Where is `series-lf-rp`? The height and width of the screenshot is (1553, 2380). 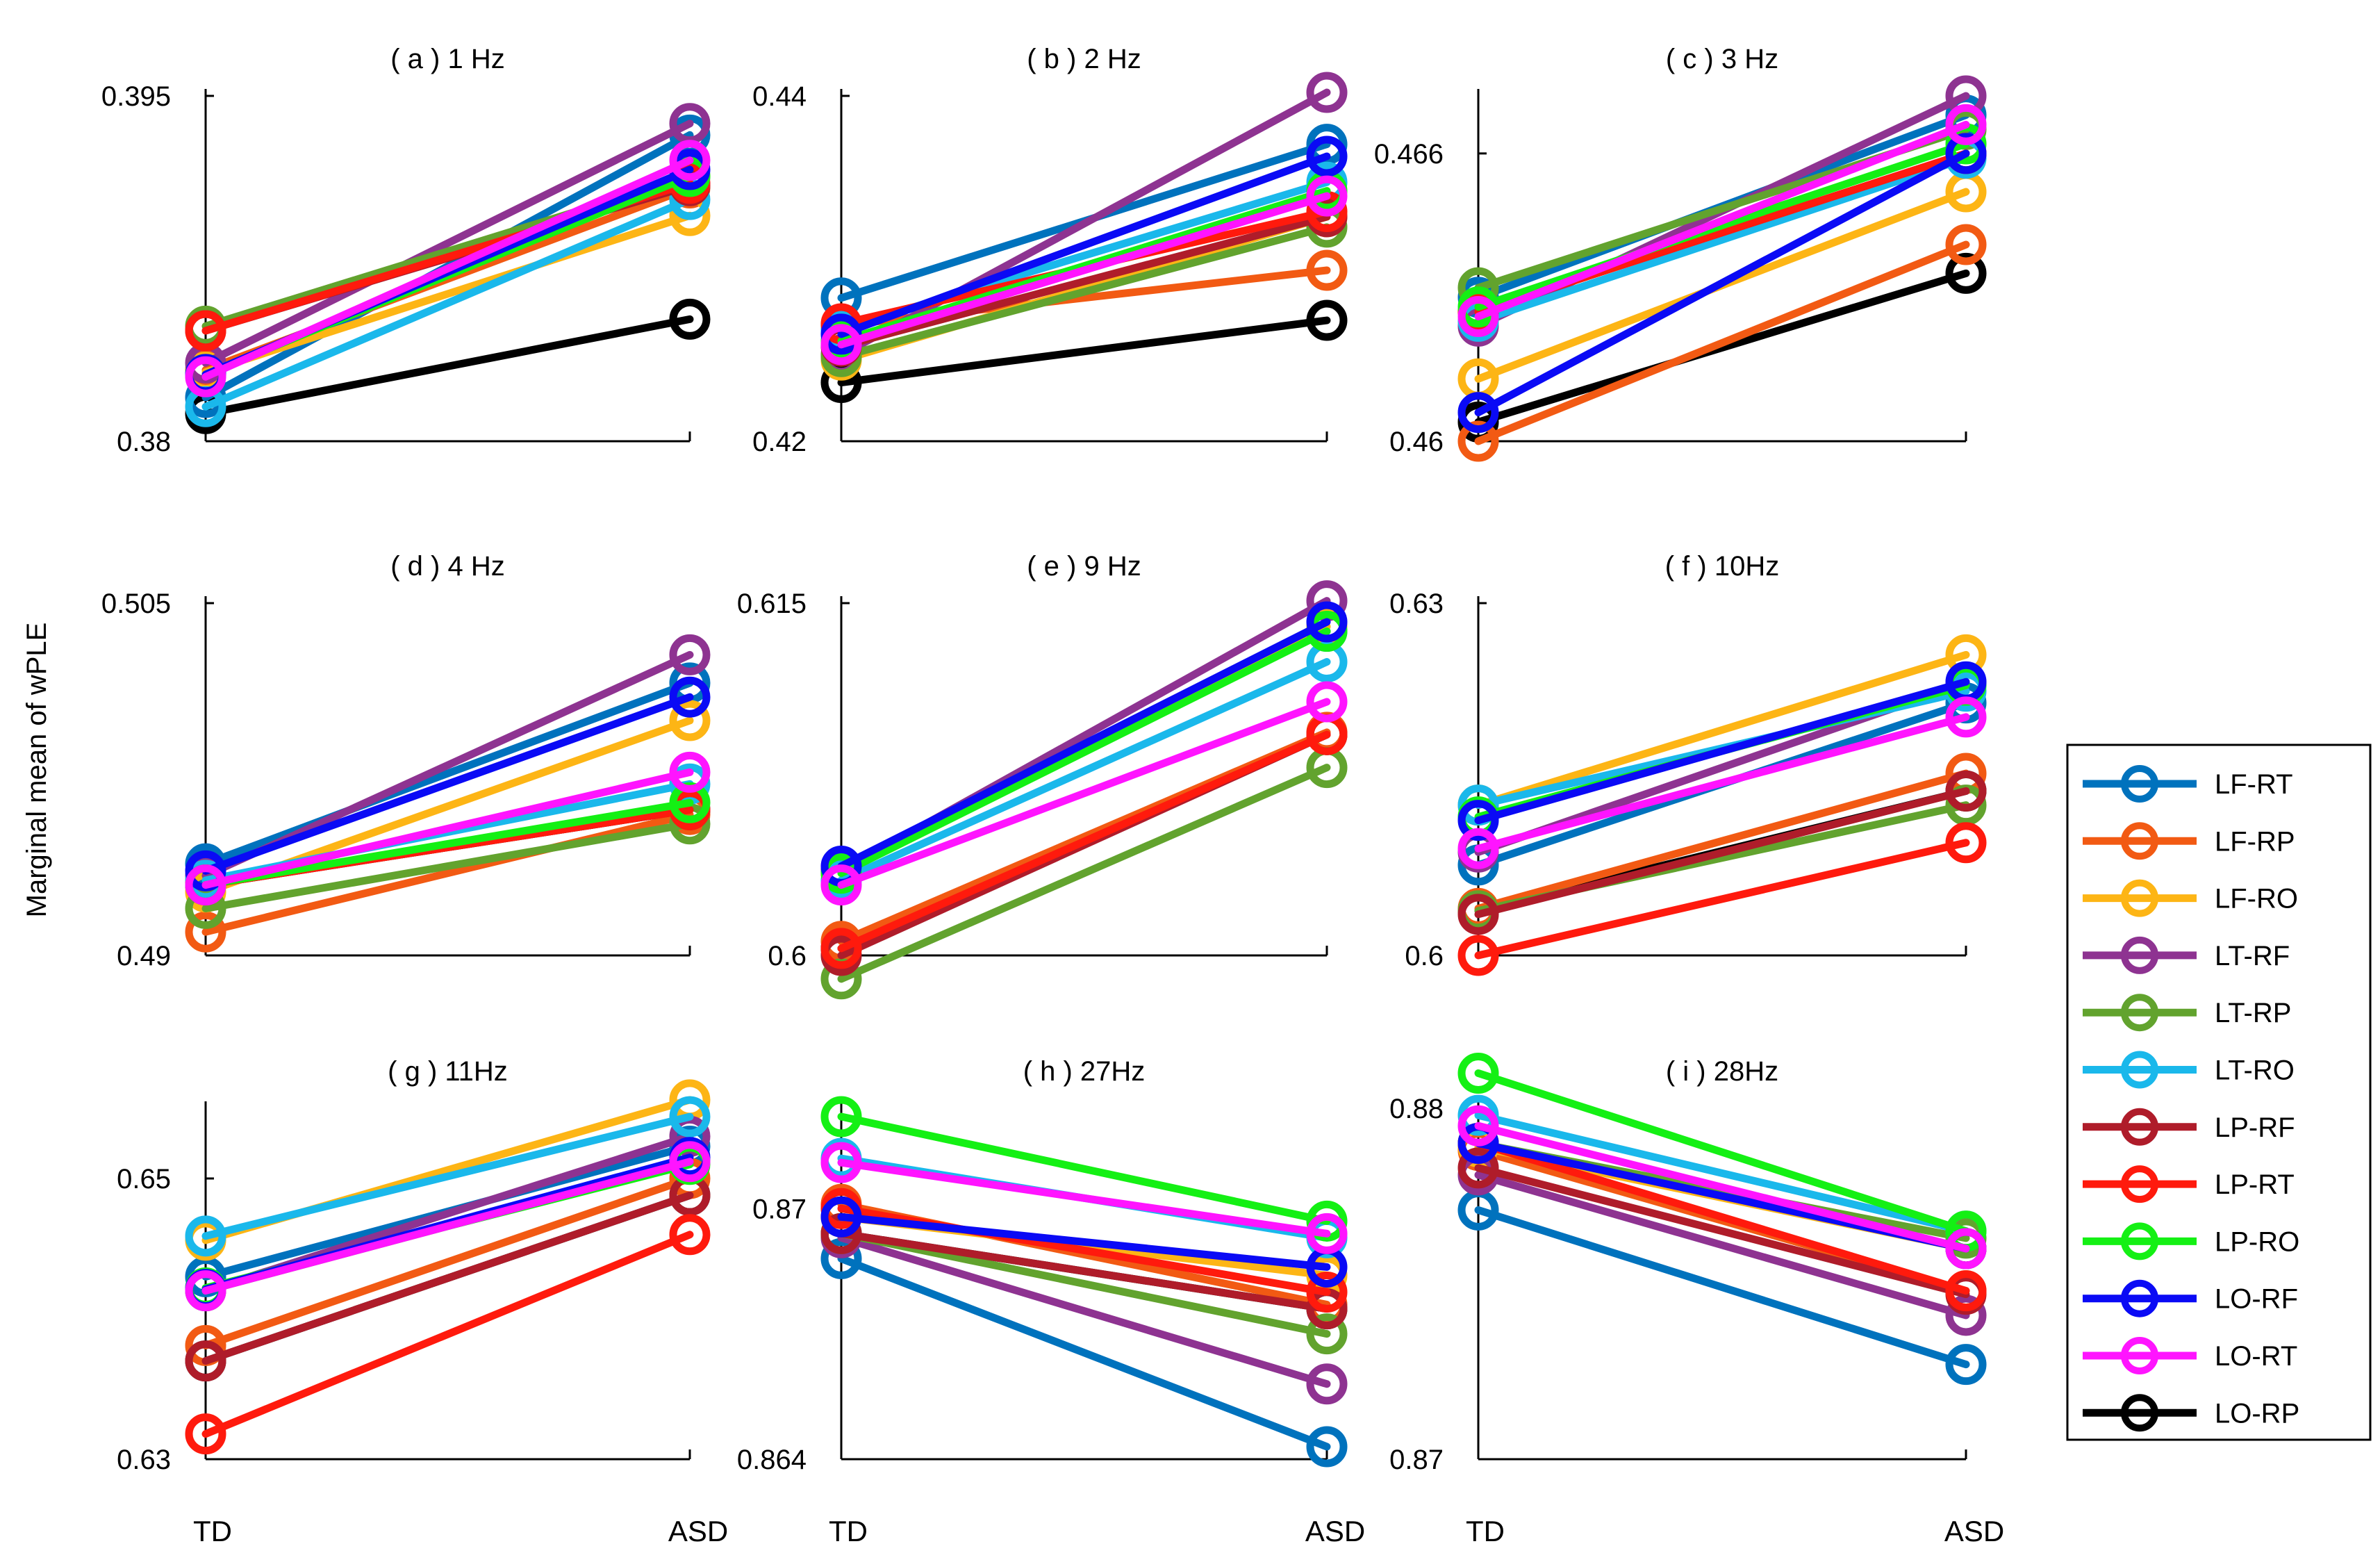
series-lf-rp is located at coordinates (1722, 343).